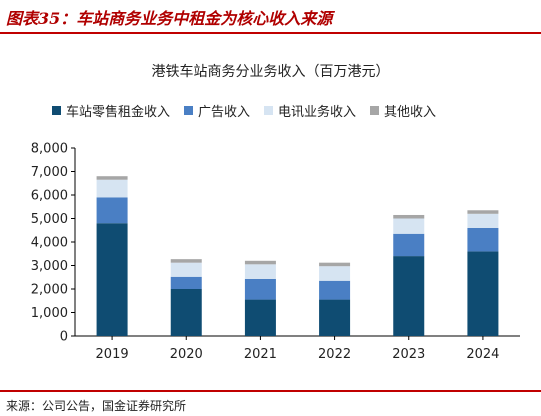  Describe the element at coordinates (270, 72) in the screenshot. I see `chart-title: 港铁车站商务分业务收入（百万港元）` at that location.